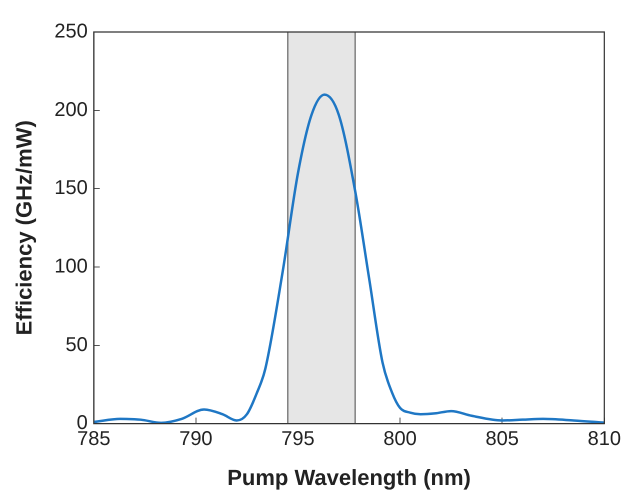  Describe the element at coordinates (298, 439) in the screenshot. I see `x-tick-label: 795` at that location.